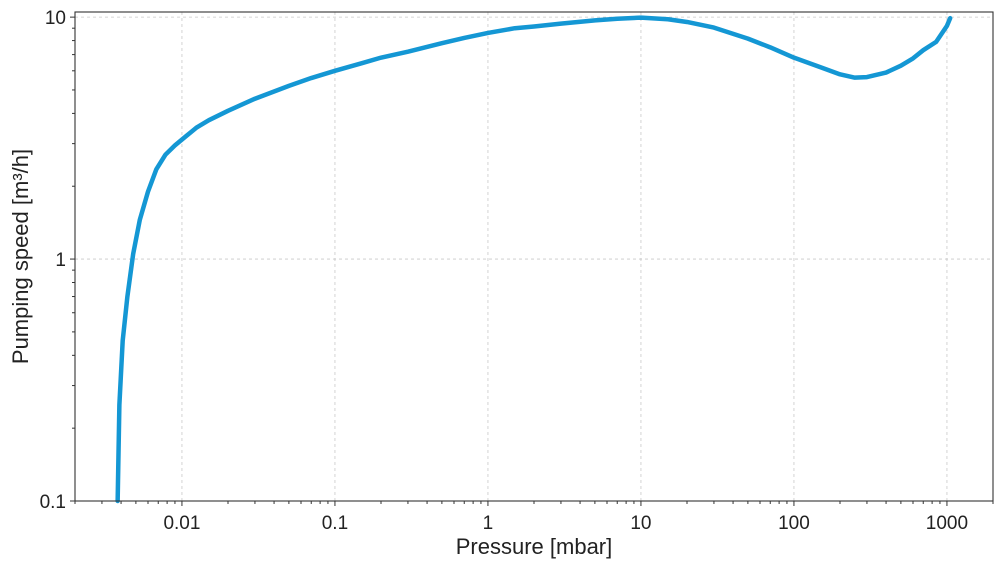  Describe the element at coordinates (181, 523) in the screenshot. I see `x-tick-label: 0.01` at that location.